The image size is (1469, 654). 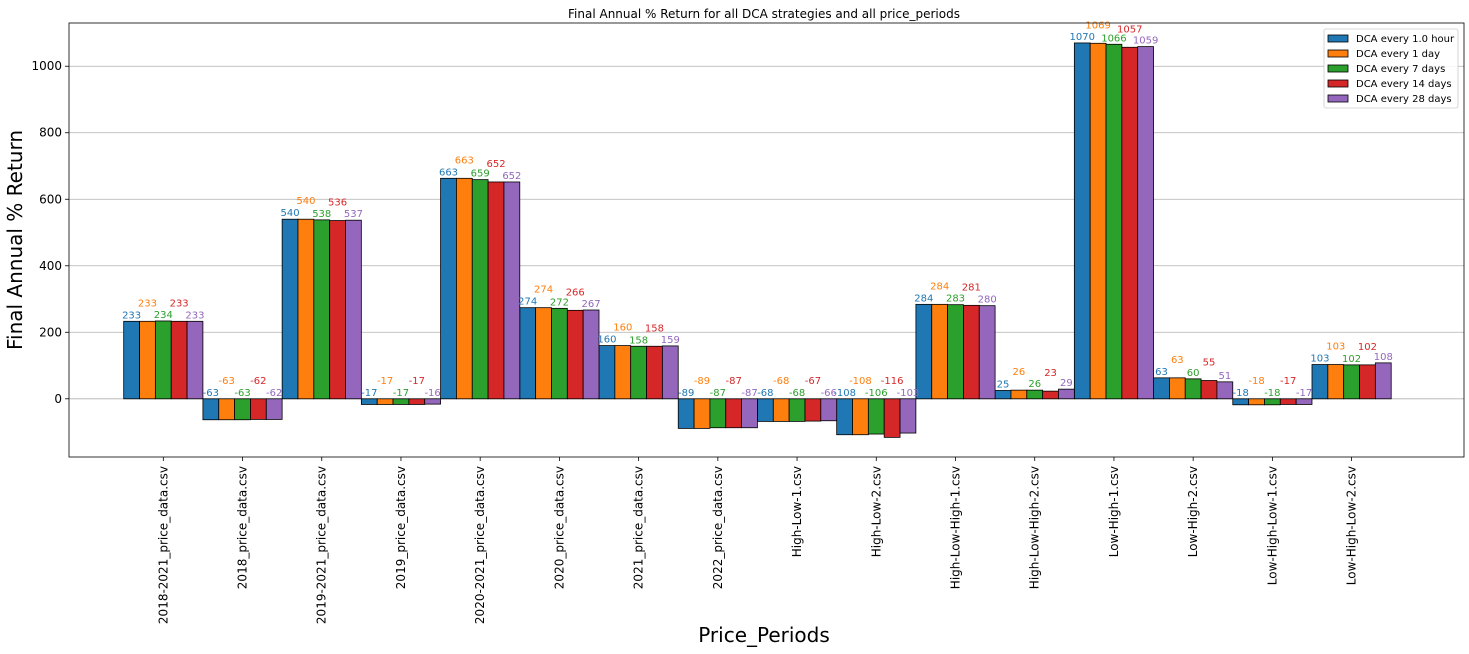 I want to click on y-tick-label: 800, so click(x=50, y=133).